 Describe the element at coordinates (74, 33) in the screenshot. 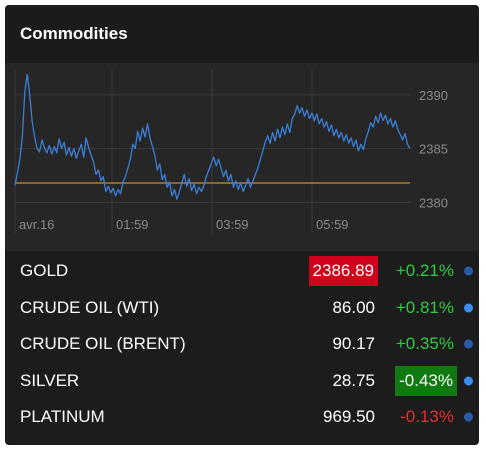

I see `widget-title: Commodities` at that location.